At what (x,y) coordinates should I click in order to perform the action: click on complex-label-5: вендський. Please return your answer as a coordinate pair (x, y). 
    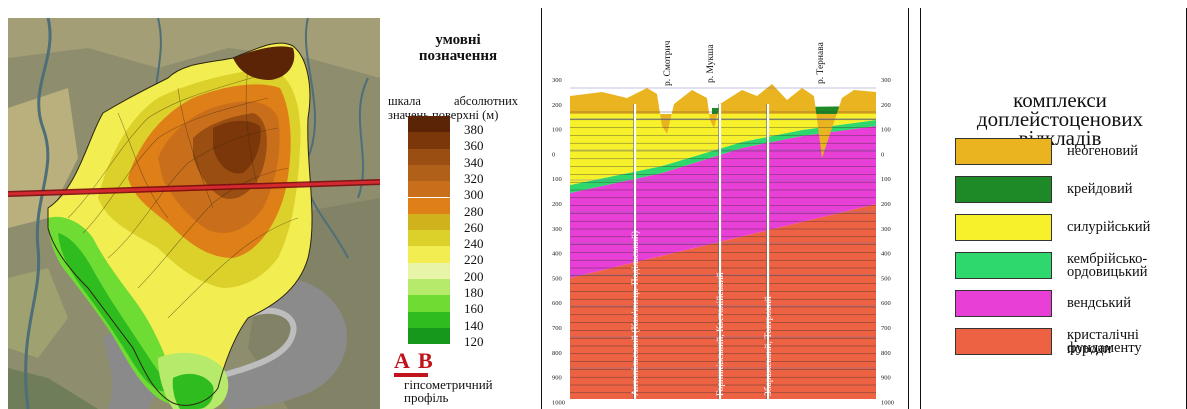
    Looking at the image, I should click on (1099, 303).